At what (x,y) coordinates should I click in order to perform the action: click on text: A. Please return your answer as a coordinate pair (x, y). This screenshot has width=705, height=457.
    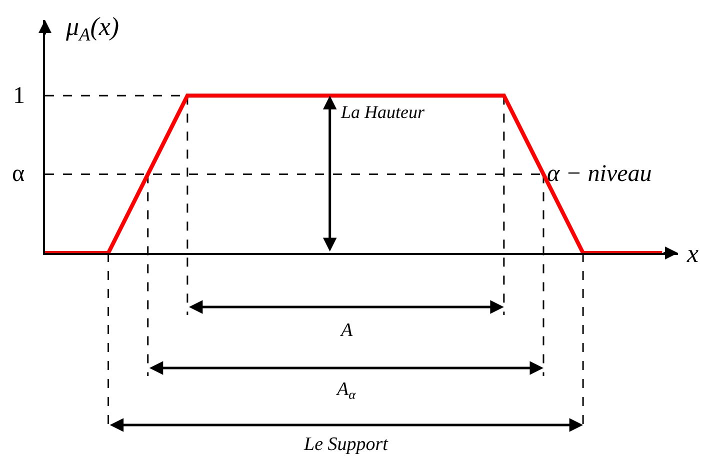
    Looking at the image, I should click on (346, 330).